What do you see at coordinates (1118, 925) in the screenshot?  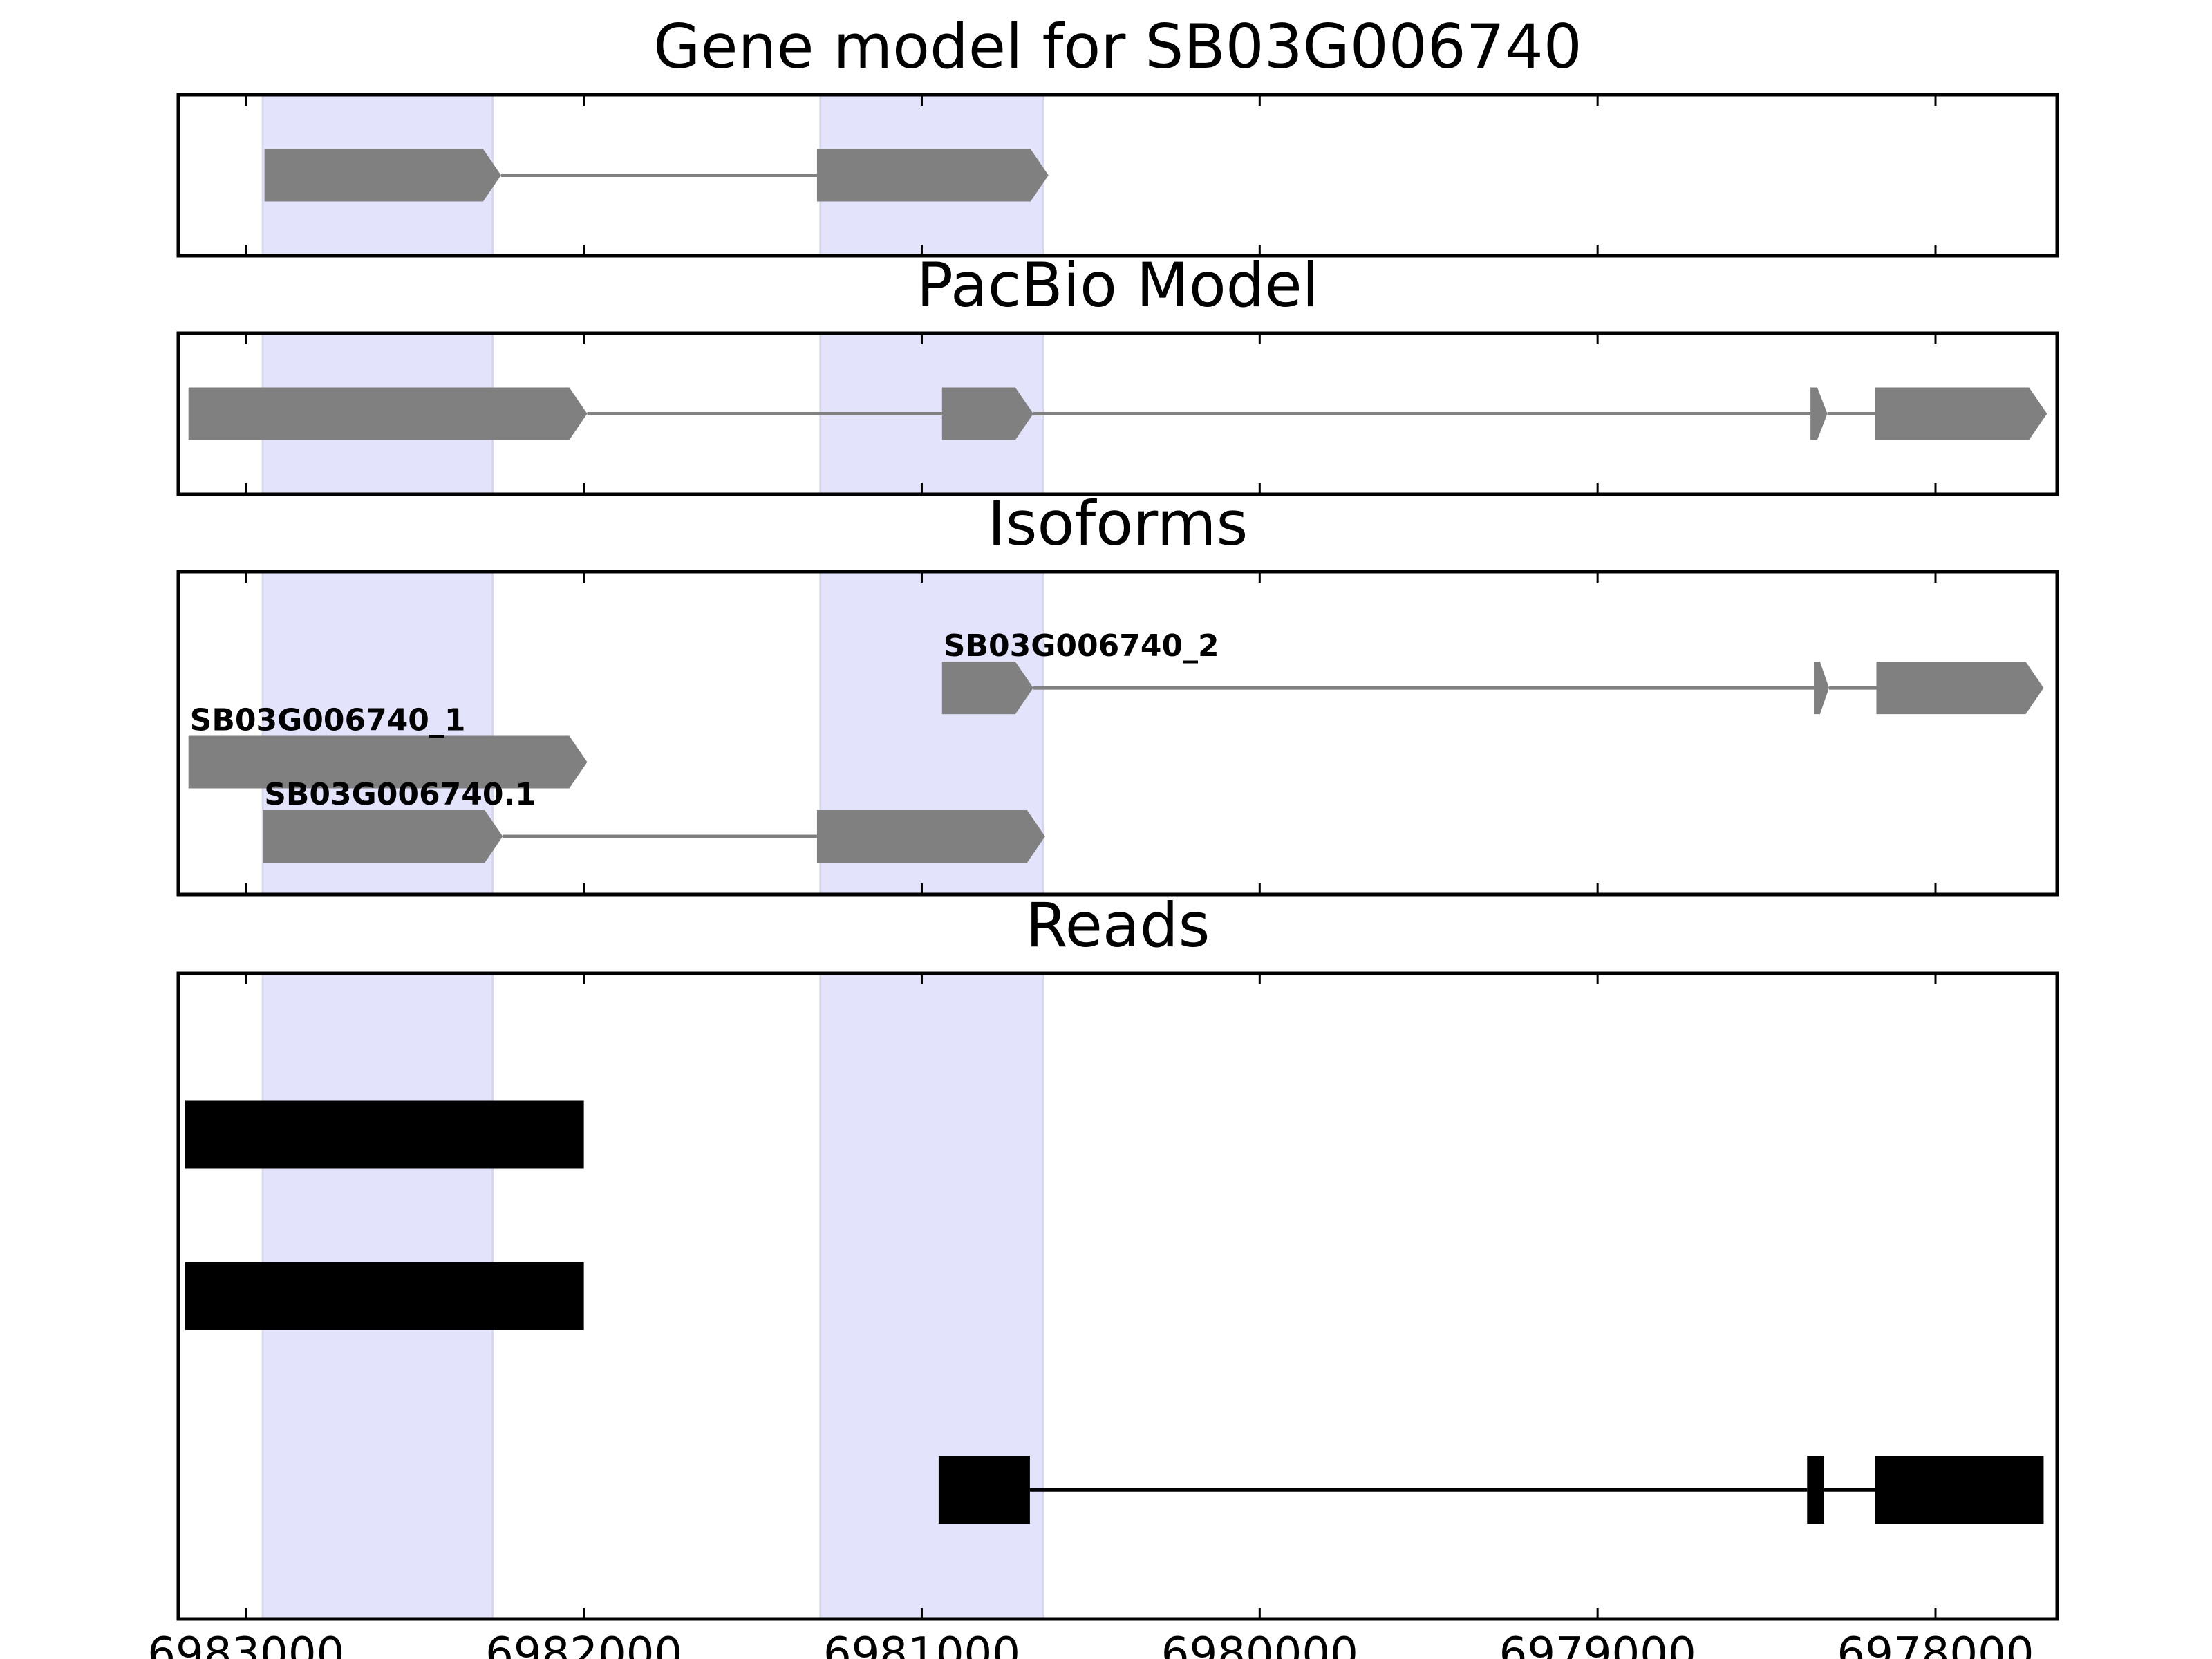 I see `panel-title: Reads` at bounding box center [1118, 925].